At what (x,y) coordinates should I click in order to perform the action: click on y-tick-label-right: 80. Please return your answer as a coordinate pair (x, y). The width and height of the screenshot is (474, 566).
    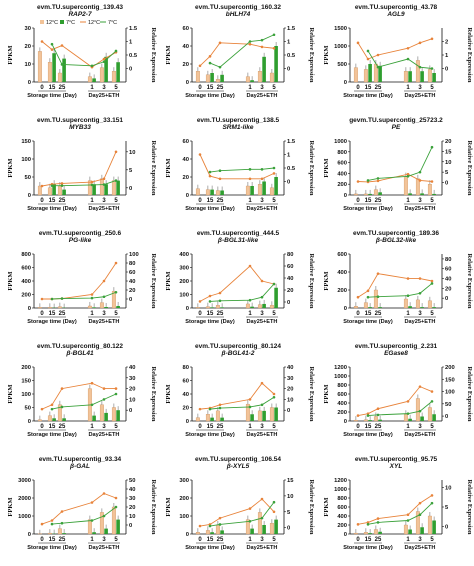
    Looking at the image, I should click on (132, 264).